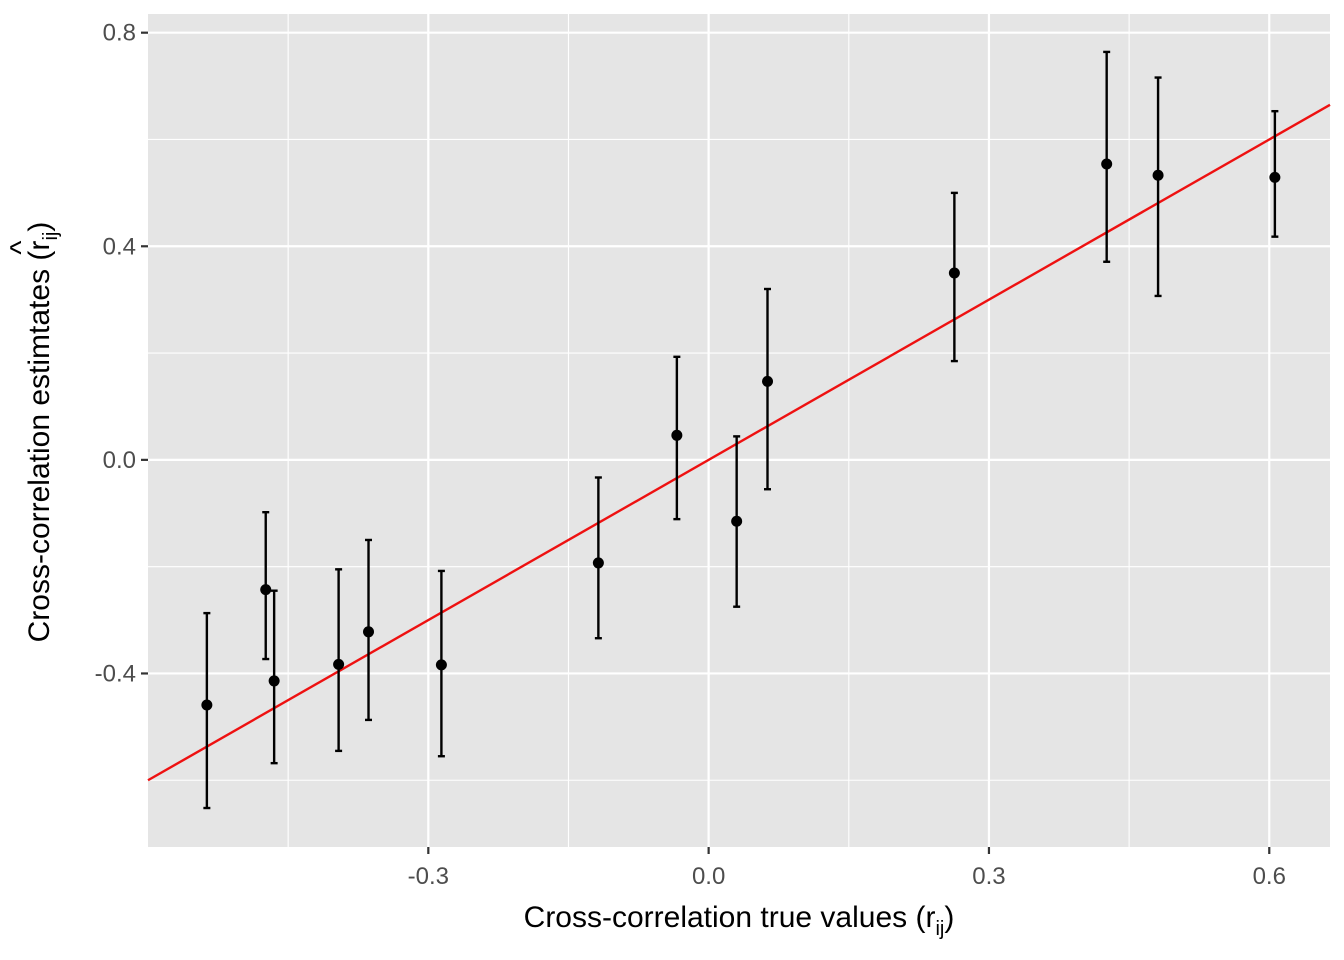 The width and height of the screenshot is (1344, 960). I want to click on y-axis-title-subscript: ij, so click(51, 236).